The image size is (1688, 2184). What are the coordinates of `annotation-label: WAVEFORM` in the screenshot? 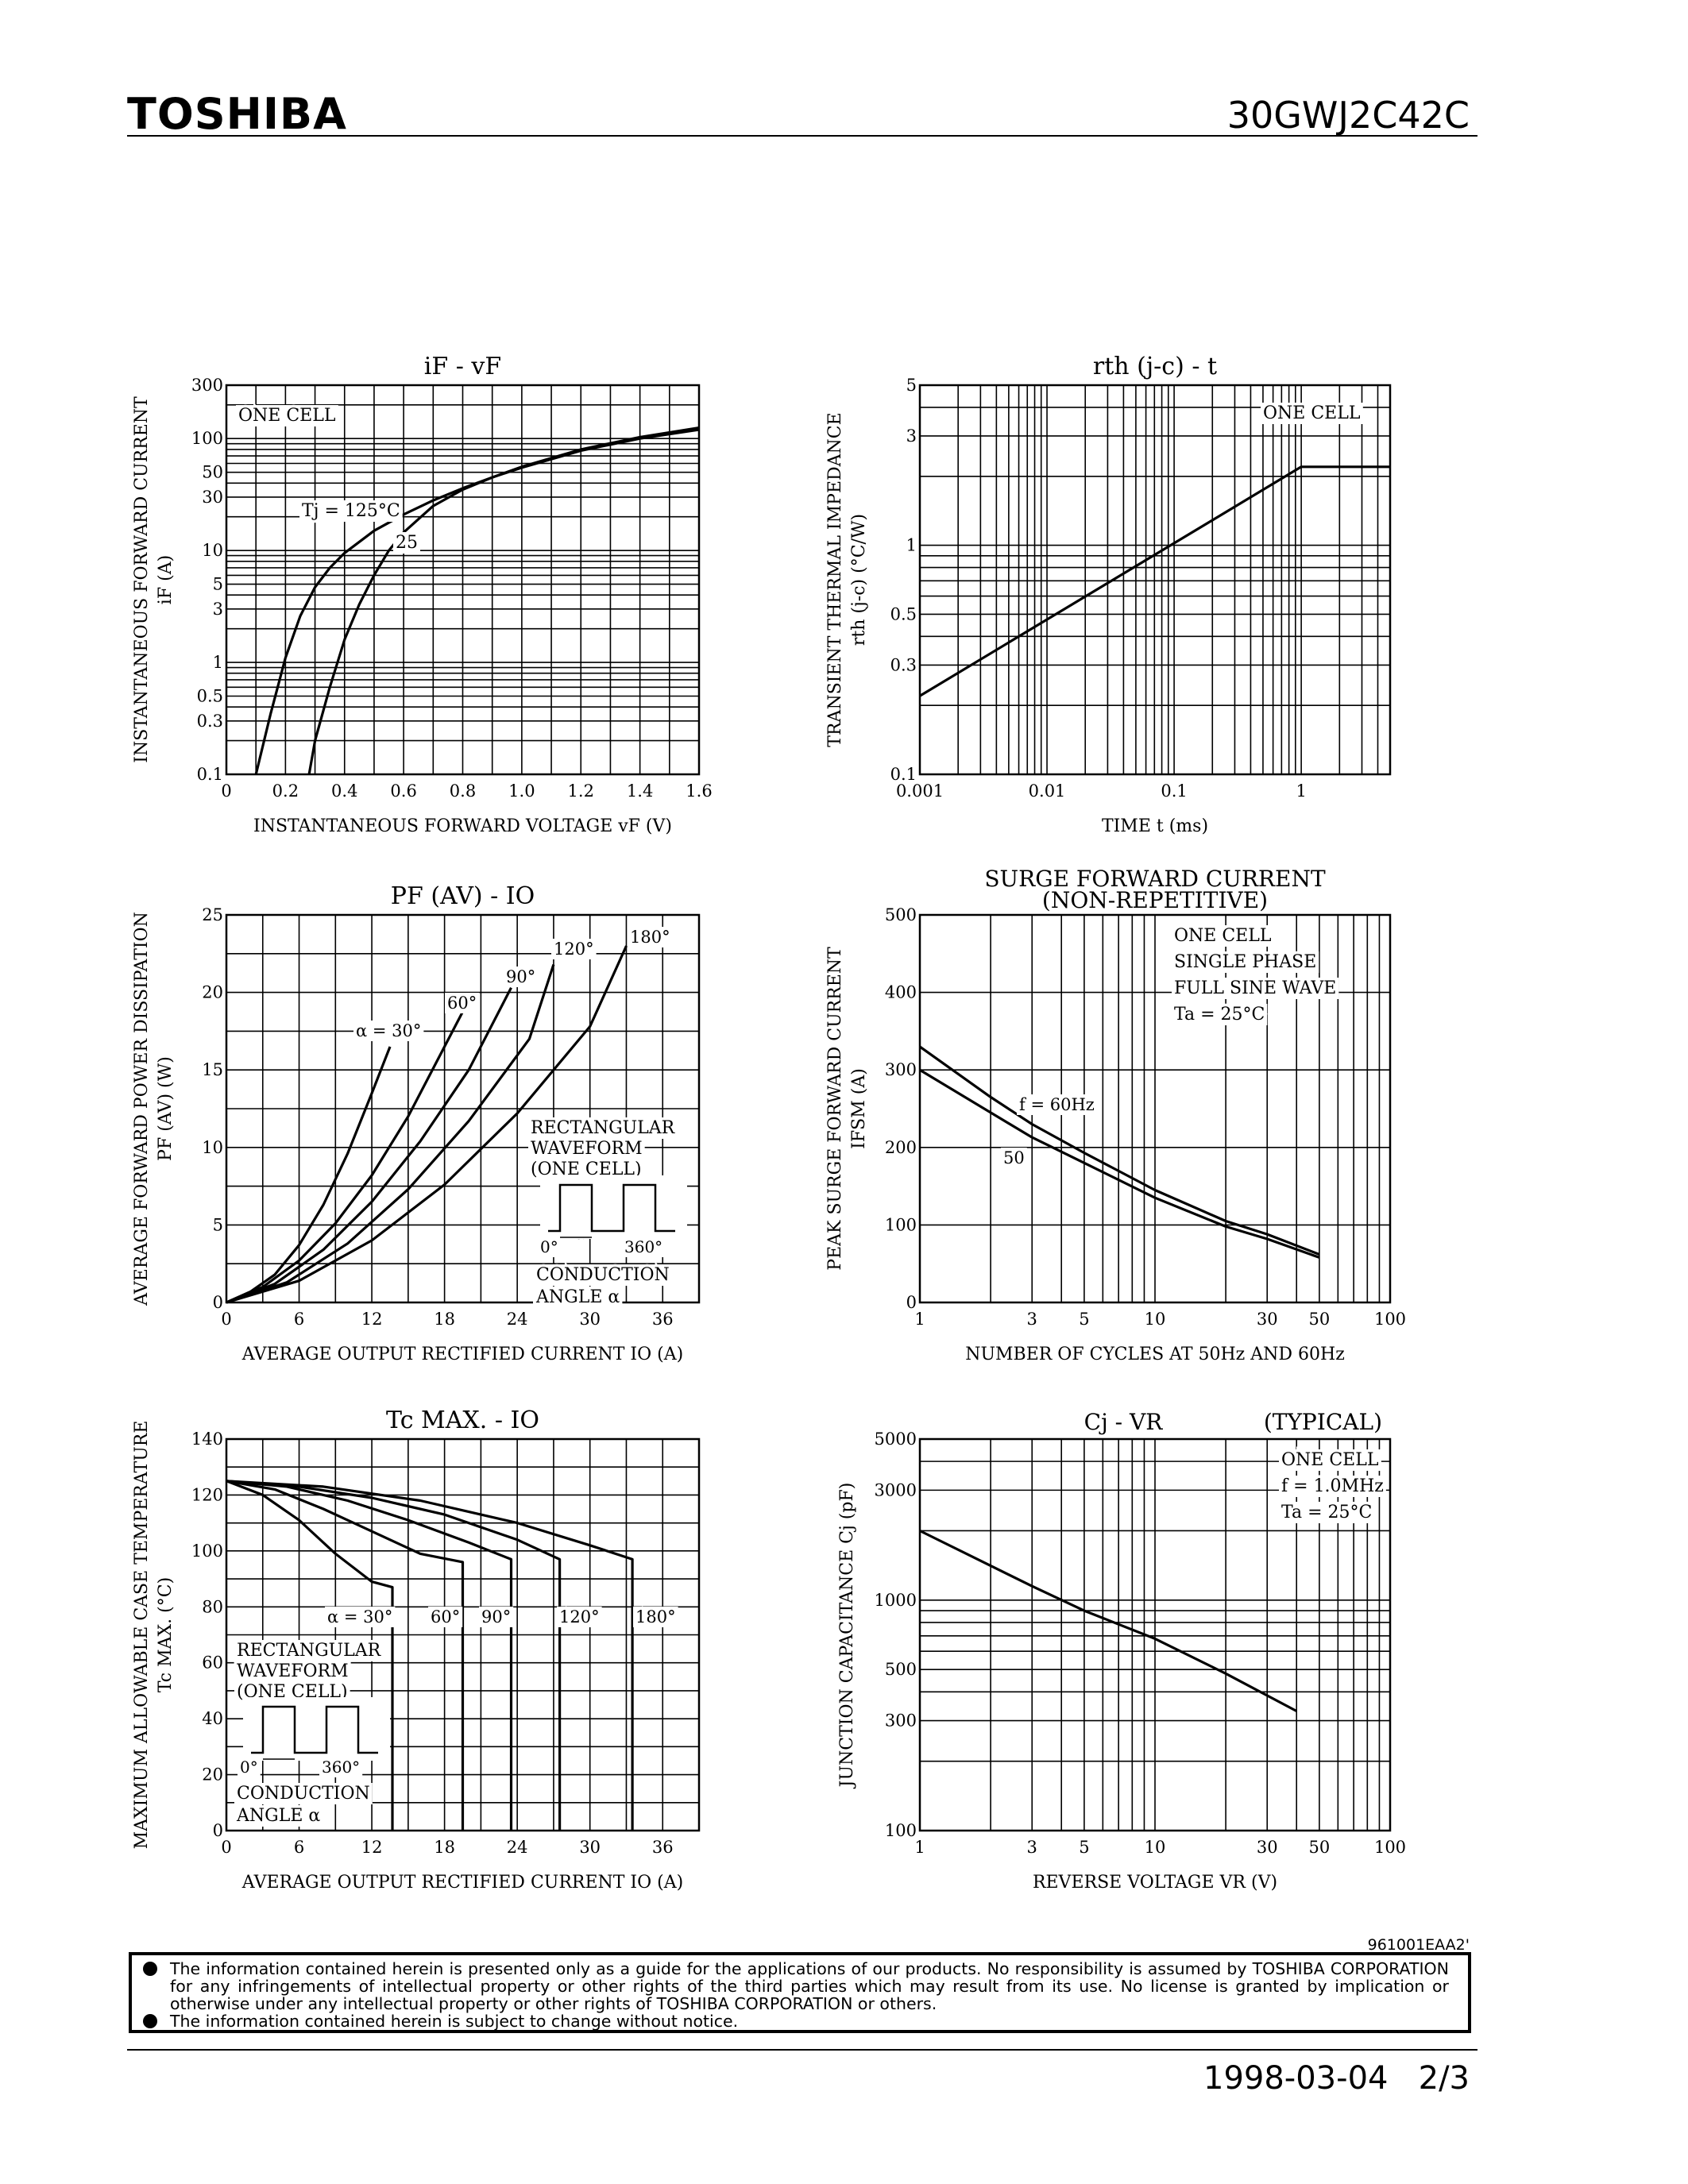 It's located at (293, 1671).